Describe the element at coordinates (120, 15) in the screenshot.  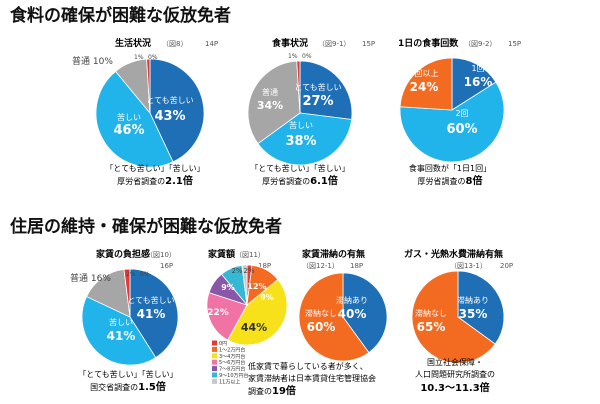
I see `section1-title: 食料の確保が困難な仮放免者` at that location.